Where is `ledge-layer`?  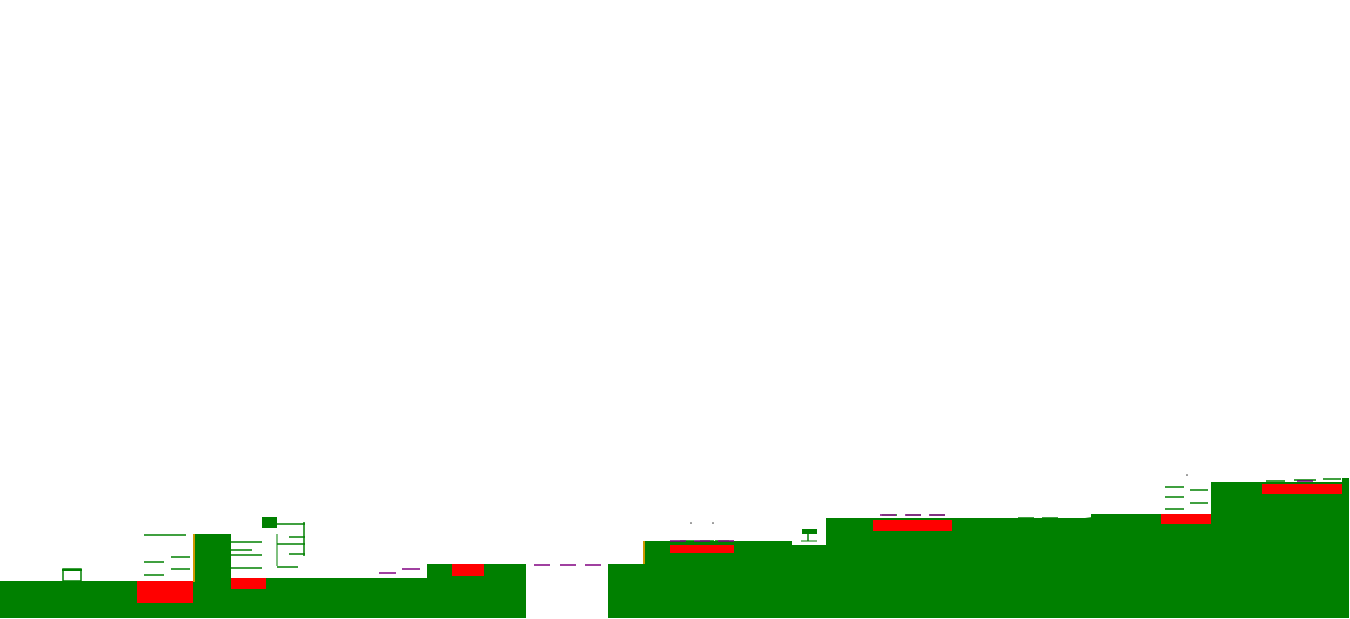
ledge-layer is located at coordinates (742, 527).